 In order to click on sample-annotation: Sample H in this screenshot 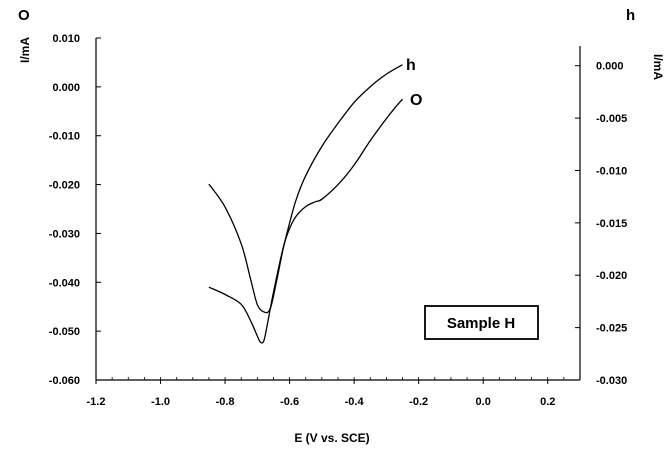, I will do `click(481, 322)`.